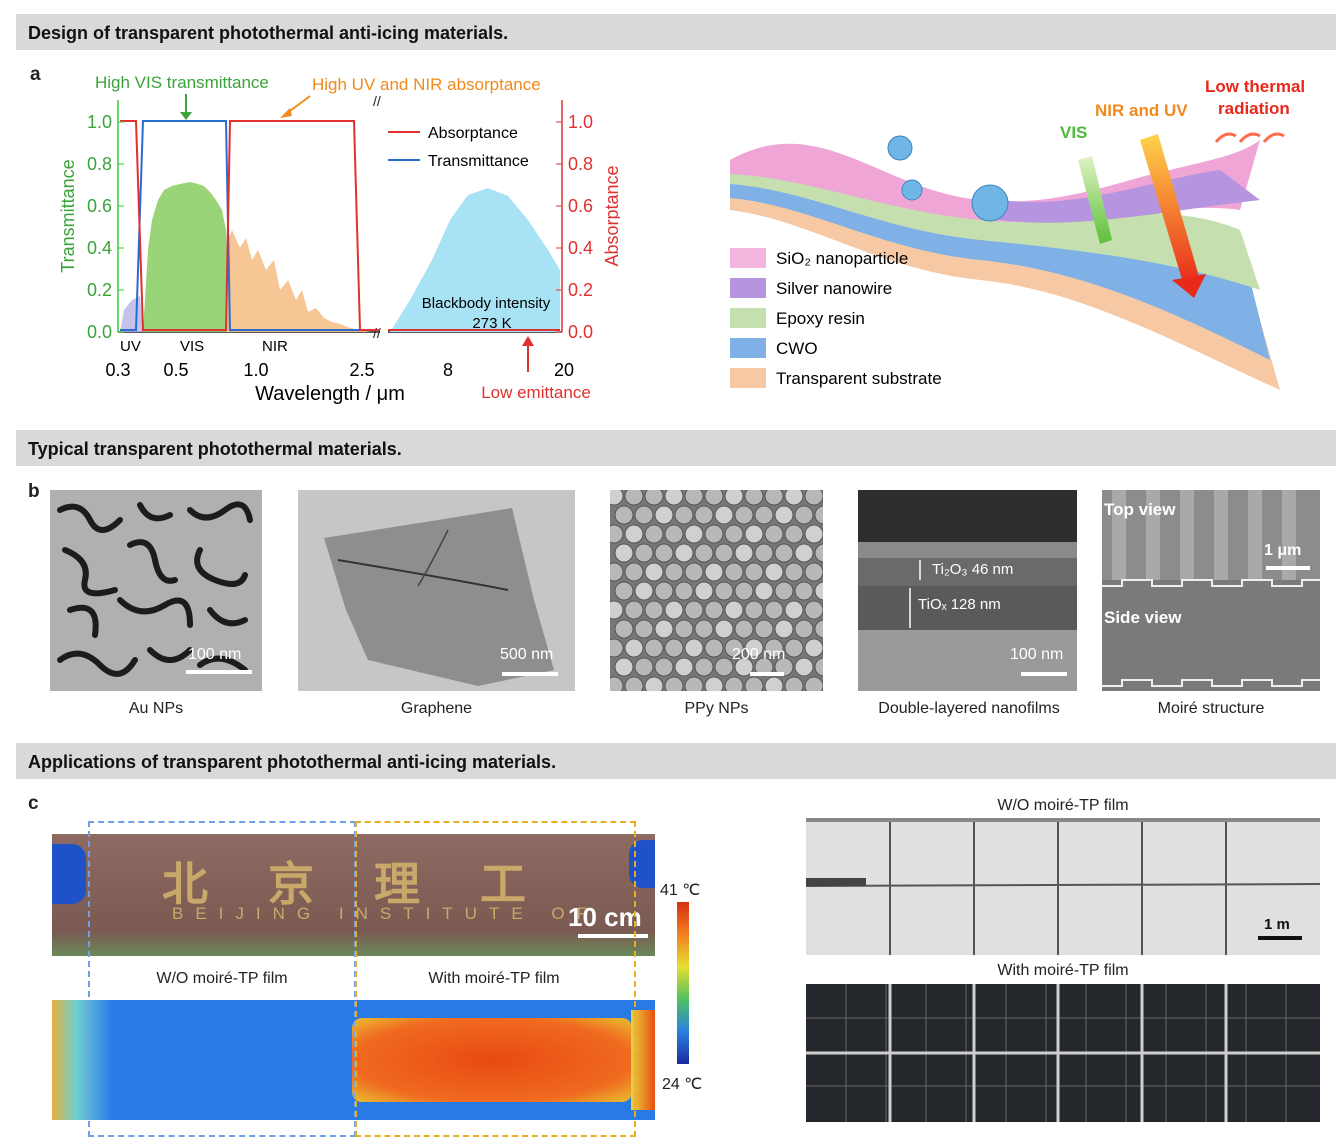 The image size is (1344, 1147). I want to click on wo-film-label: W/O moiré-TP film, so click(222, 978).